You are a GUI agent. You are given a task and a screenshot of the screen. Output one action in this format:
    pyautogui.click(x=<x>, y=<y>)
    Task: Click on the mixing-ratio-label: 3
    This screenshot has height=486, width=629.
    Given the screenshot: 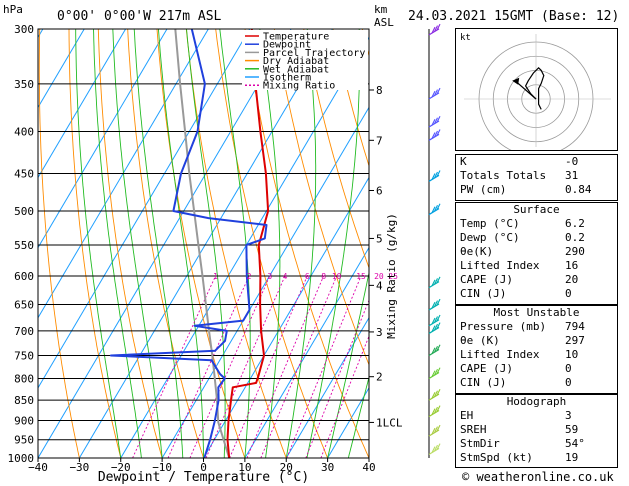 What is the action you would take?
    pyautogui.click(x=269, y=276)
    